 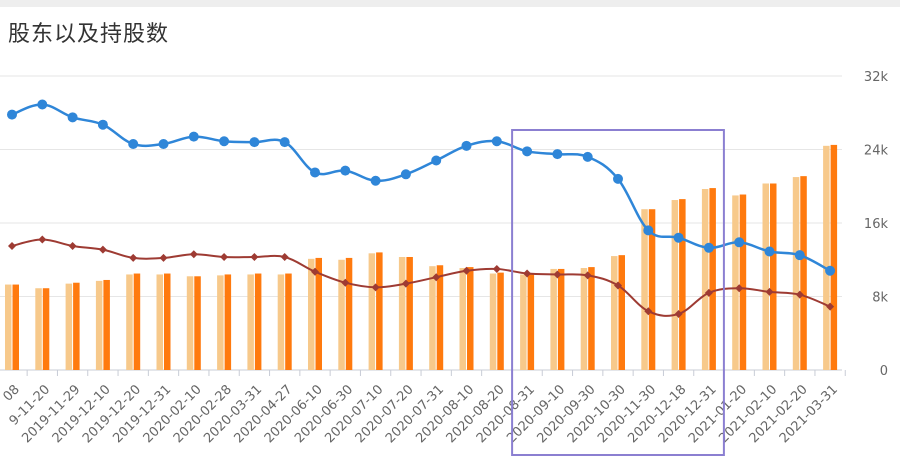 What do you see at coordinates (876, 77) in the screenshot?
I see `y-tick-label: 32k` at bounding box center [876, 77].